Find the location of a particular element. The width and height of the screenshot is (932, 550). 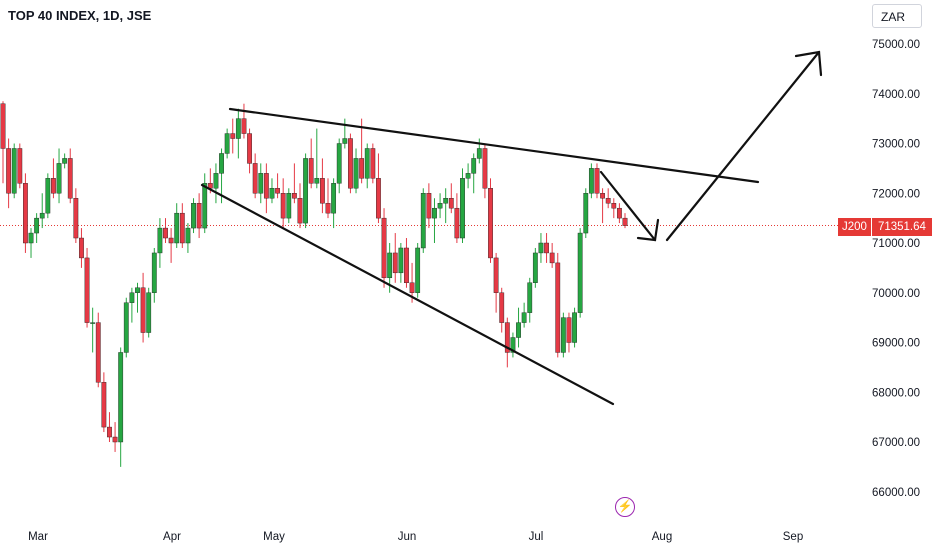

short-term-arrow-head is located at coordinates (648, 230).